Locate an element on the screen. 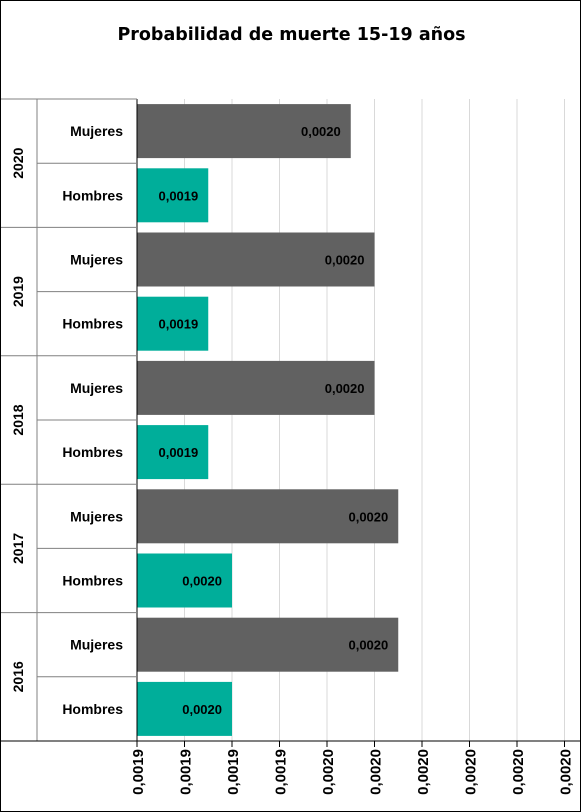  bar-2020-hombres is located at coordinates (173, 195).